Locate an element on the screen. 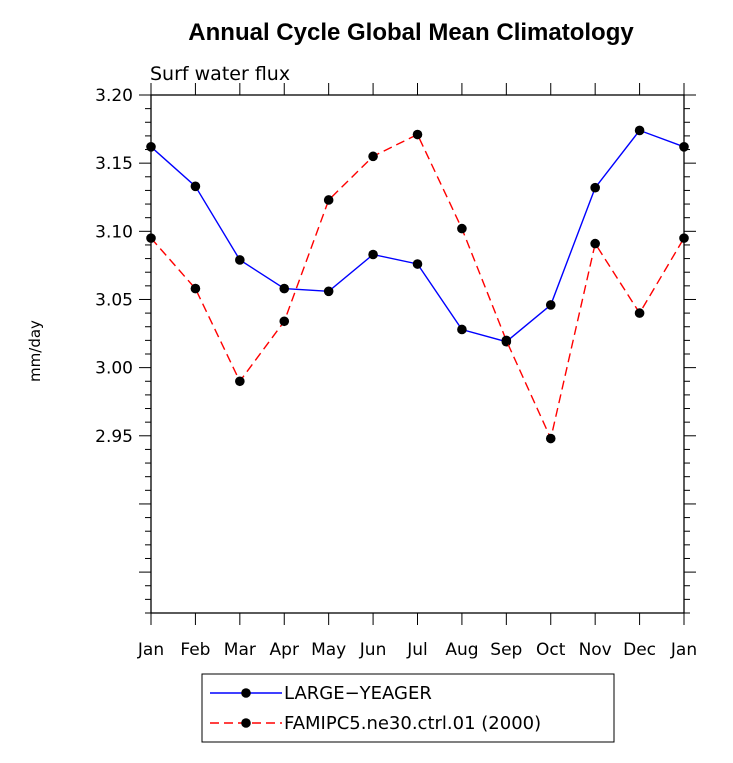  legend-box is located at coordinates (408, 708).